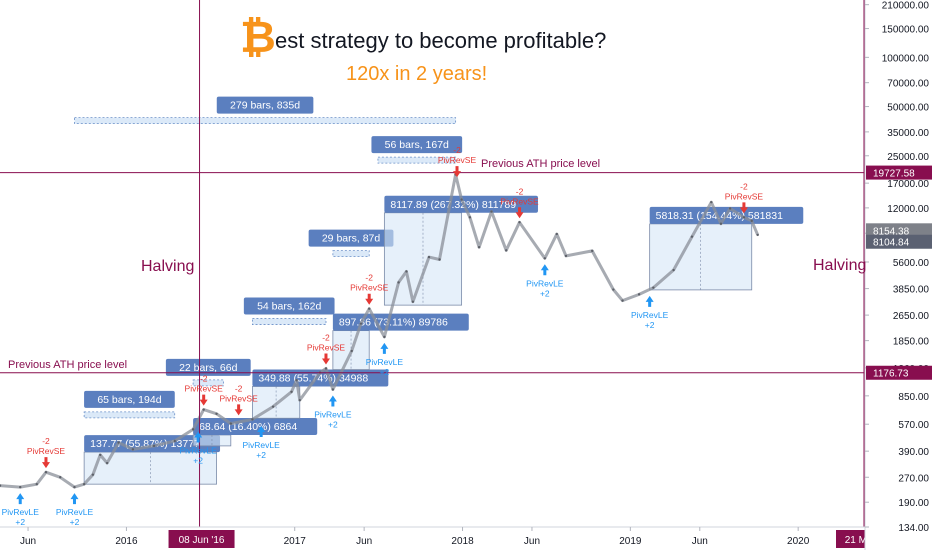 This screenshot has height=550, width=932. What do you see at coordinates (798, 541) in the screenshot?
I see `x-tick-label: 2020` at bounding box center [798, 541].